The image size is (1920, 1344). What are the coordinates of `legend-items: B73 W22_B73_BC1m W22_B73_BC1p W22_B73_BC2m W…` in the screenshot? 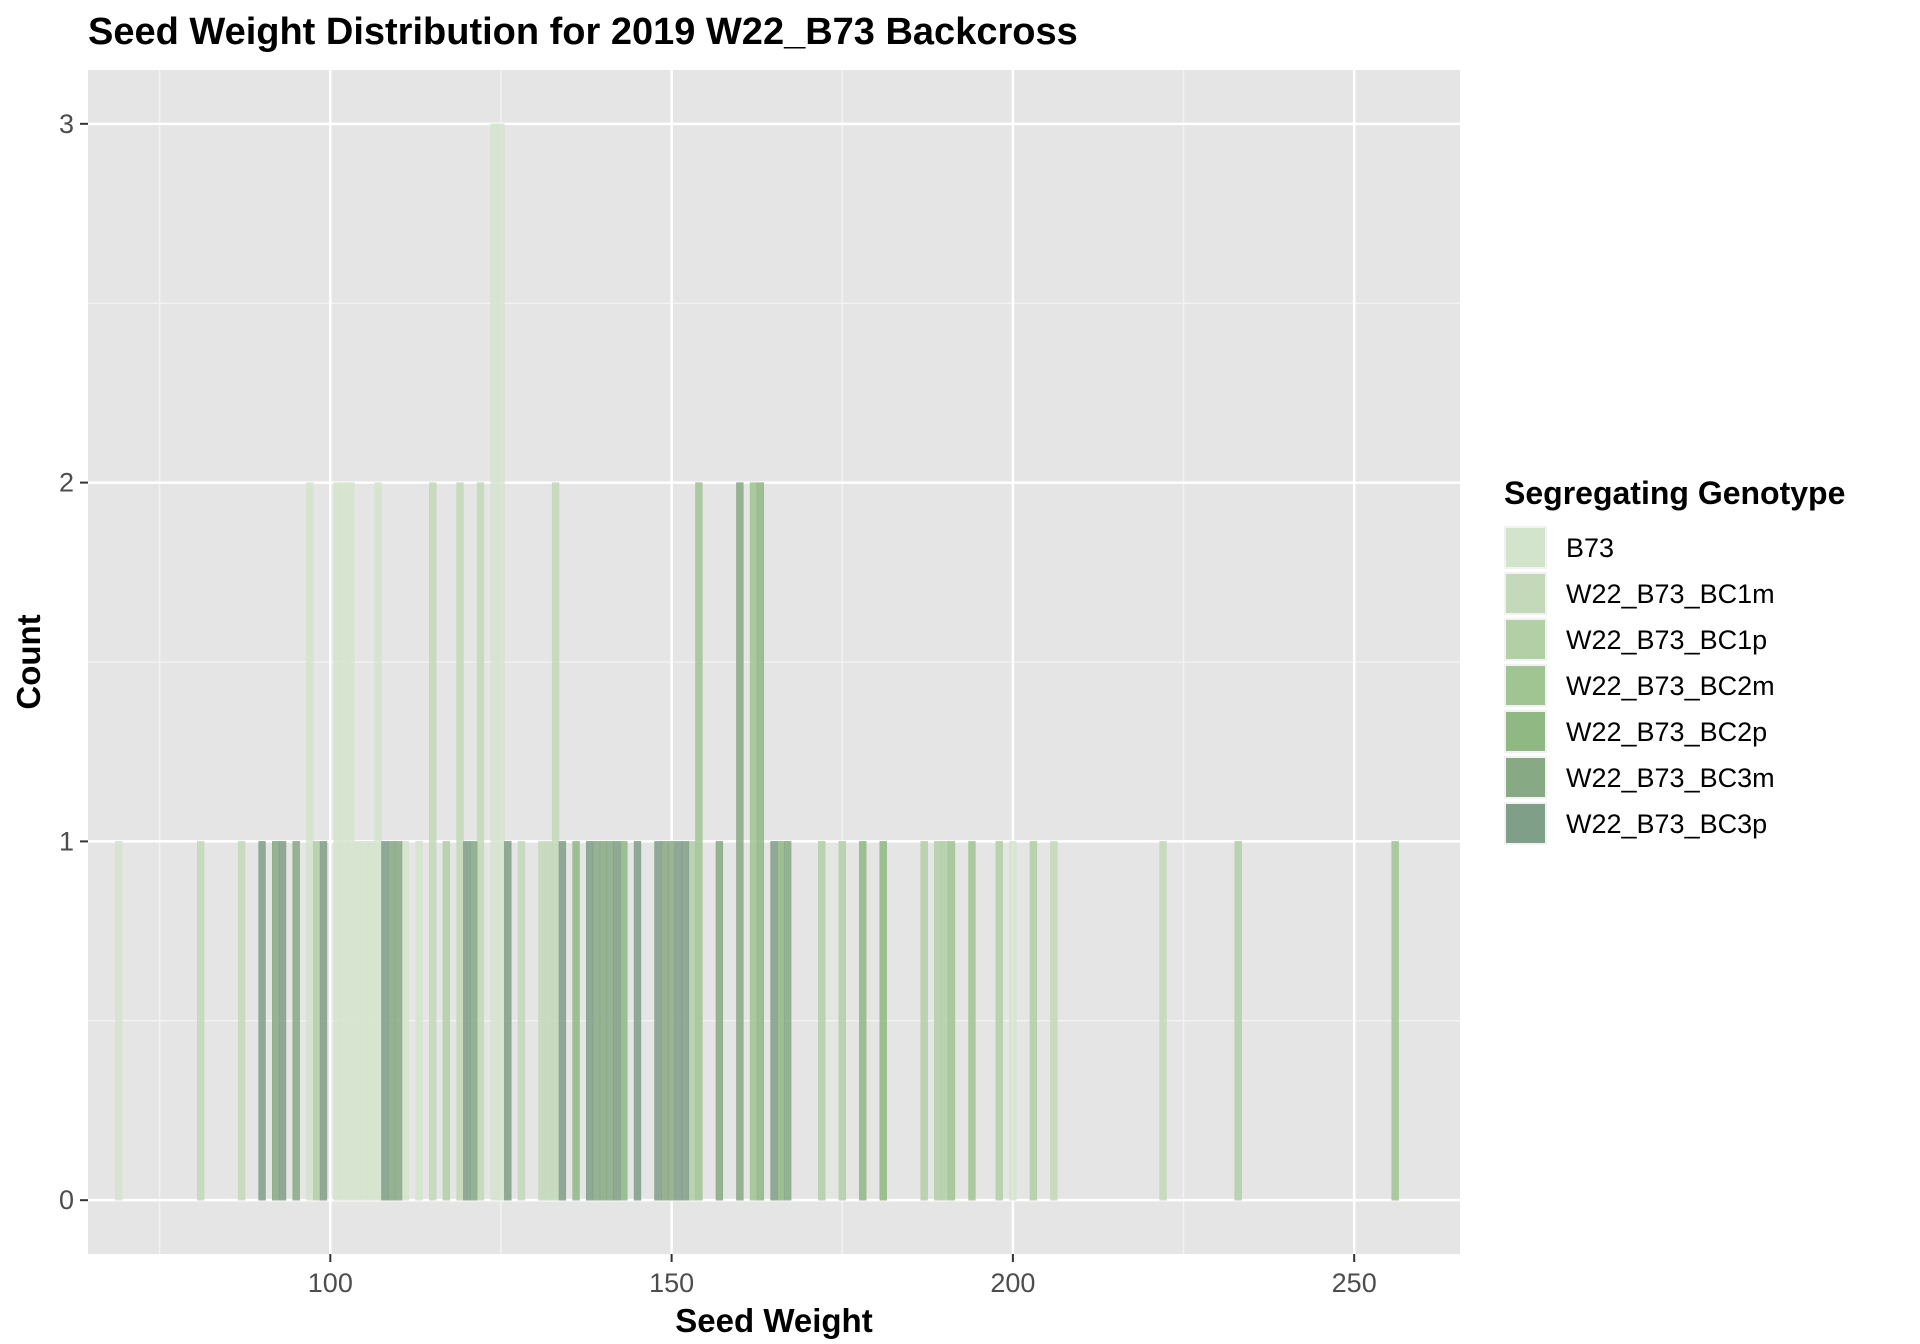 It's located at (1639, 685).